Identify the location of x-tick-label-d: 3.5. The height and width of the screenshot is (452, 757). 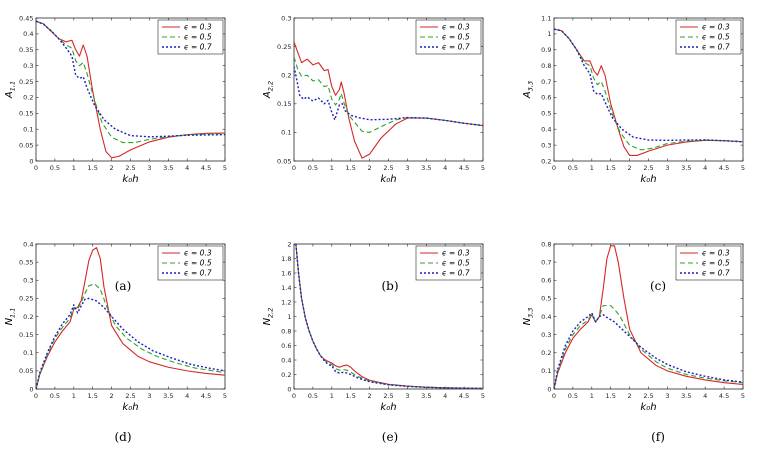
(168, 396).